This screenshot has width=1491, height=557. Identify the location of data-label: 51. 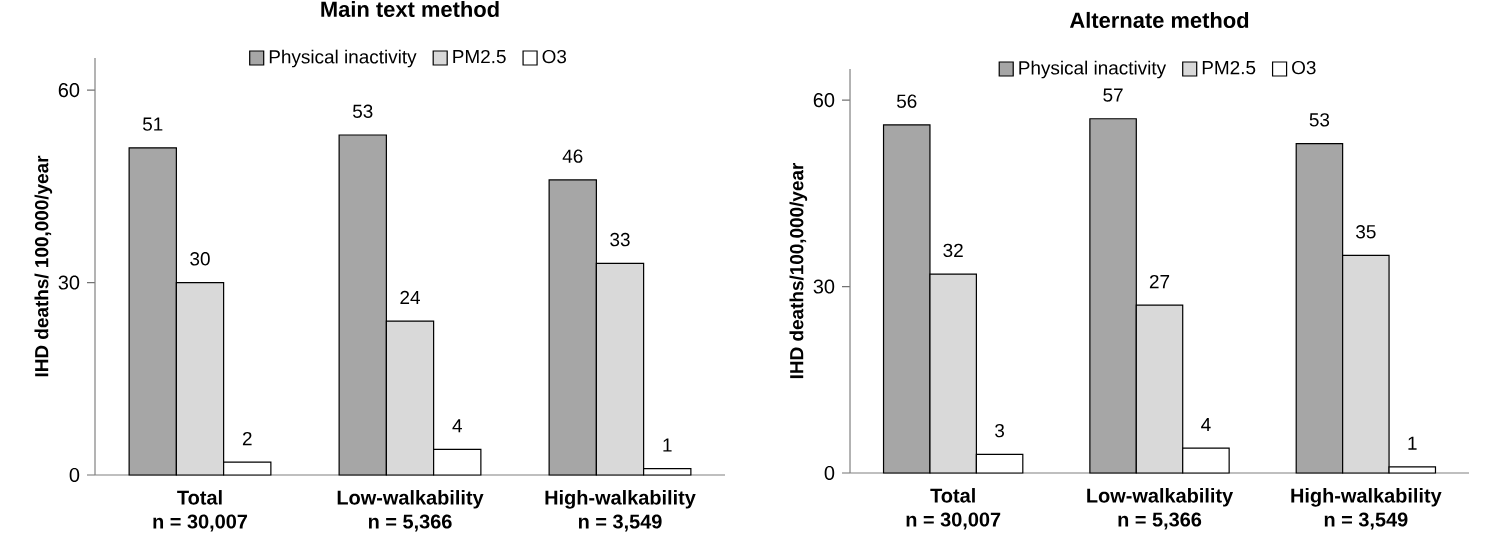
(152, 124).